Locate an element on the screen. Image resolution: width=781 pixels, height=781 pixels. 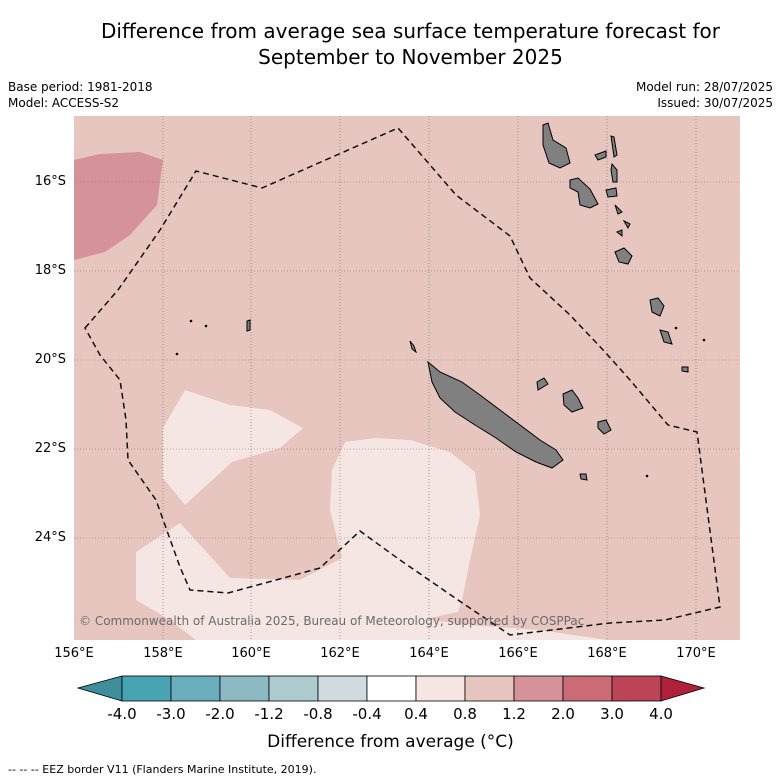
colorbar-tick: 2.0 is located at coordinates (563, 714).